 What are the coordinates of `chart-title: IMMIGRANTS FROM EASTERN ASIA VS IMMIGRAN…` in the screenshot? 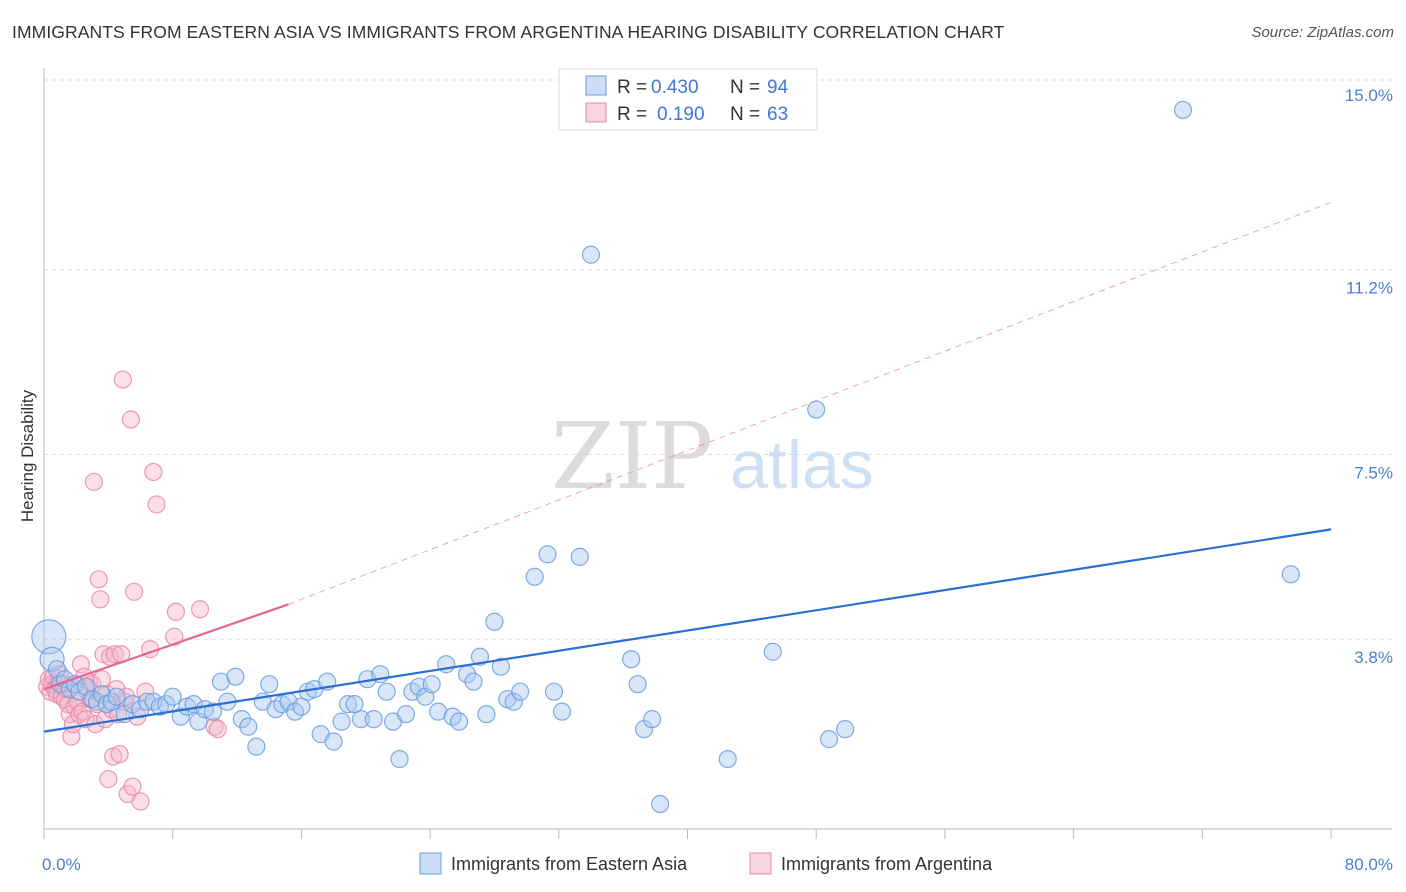 It's located at (508, 32).